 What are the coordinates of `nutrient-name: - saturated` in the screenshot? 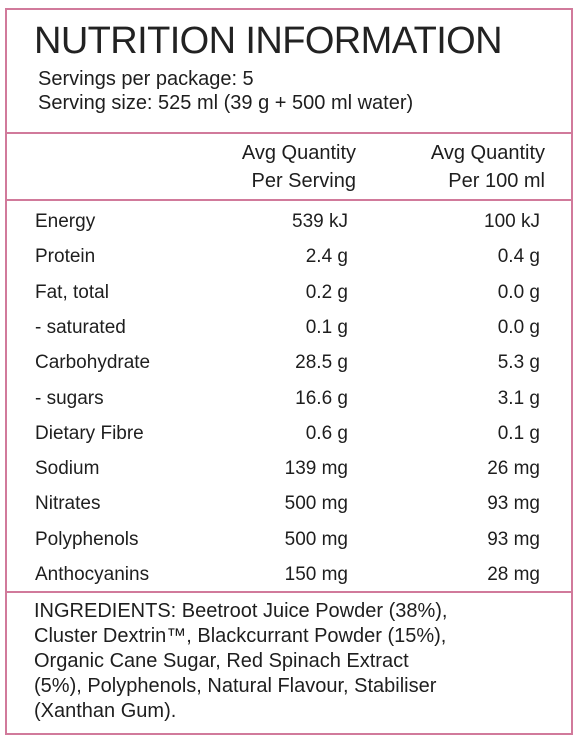 It's located at (80, 327).